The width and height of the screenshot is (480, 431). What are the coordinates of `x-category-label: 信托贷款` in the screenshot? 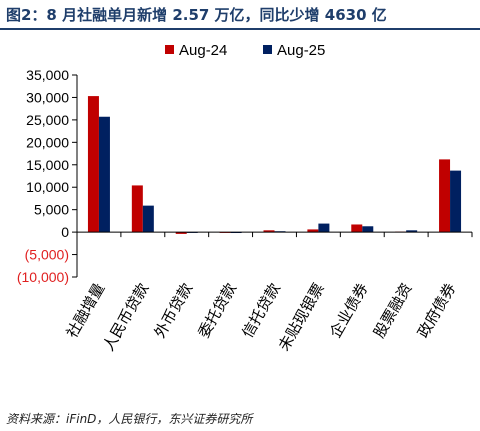 It's located at (261, 310).